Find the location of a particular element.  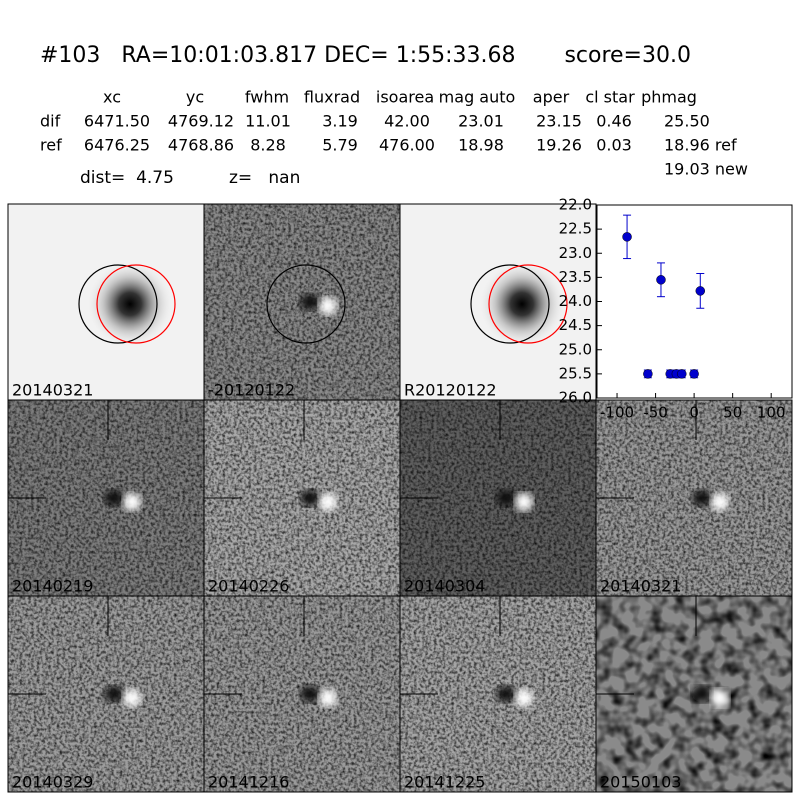

x-tick-label: 0 is located at coordinates (694, 413).